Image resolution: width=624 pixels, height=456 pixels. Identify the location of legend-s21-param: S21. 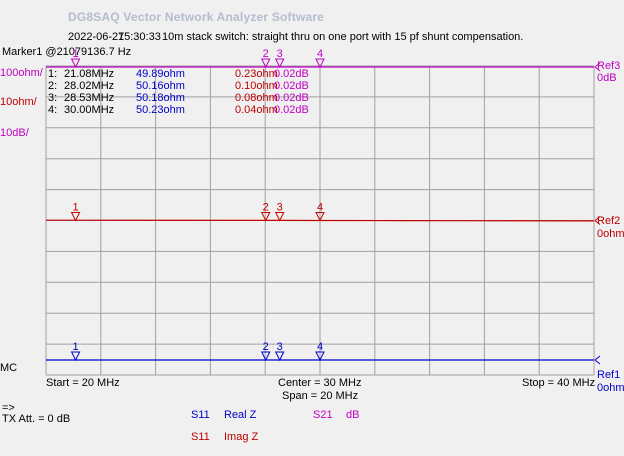
(323, 415).